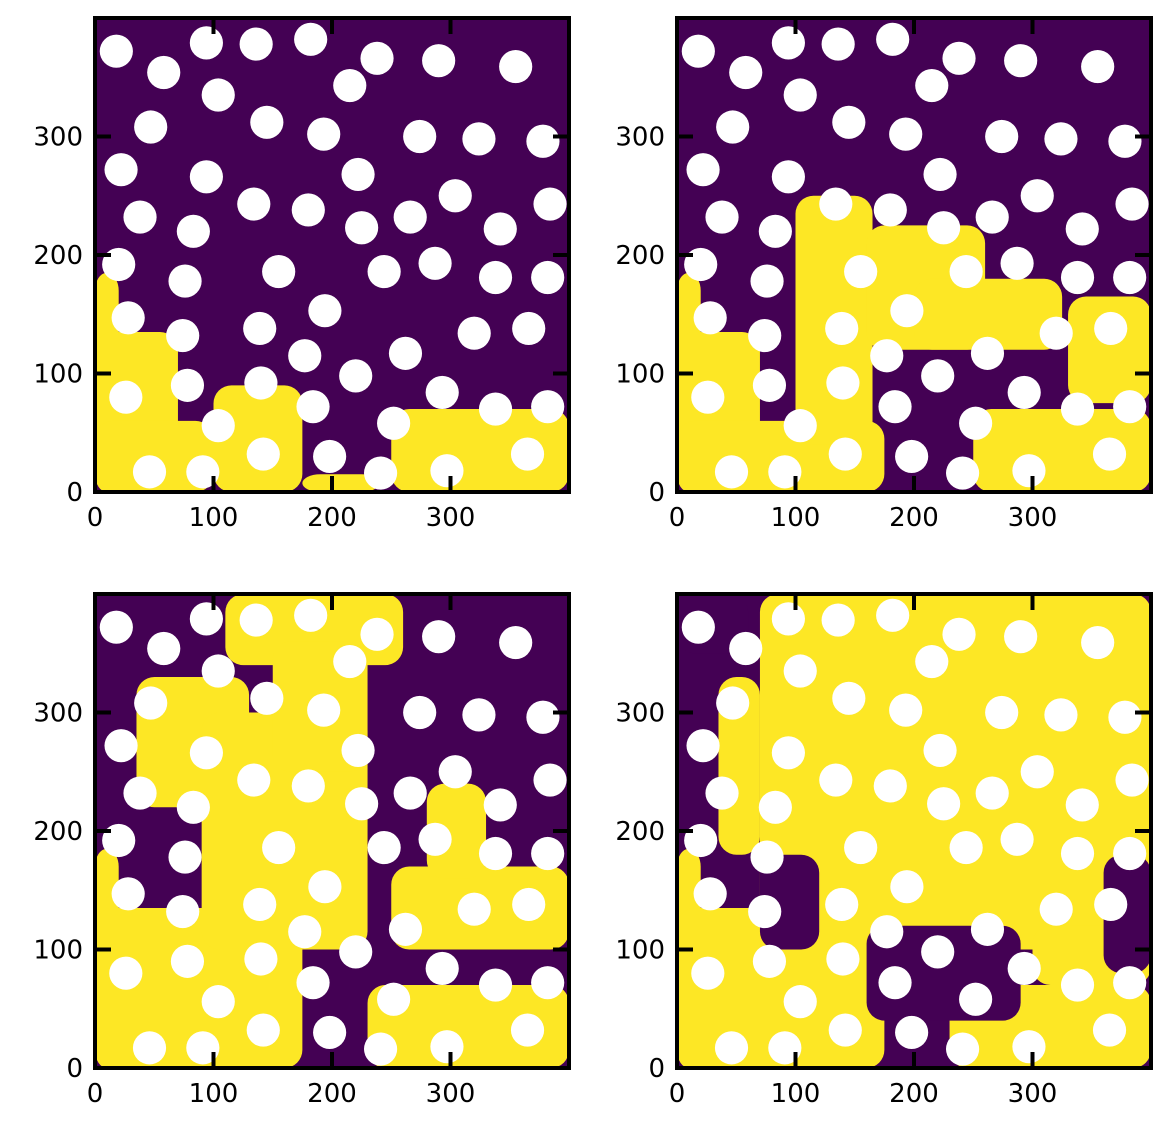  What do you see at coordinates (451, 1094) in the screenshot?
I see `x-tick-label: 300` at bounding box center [451, 1094].